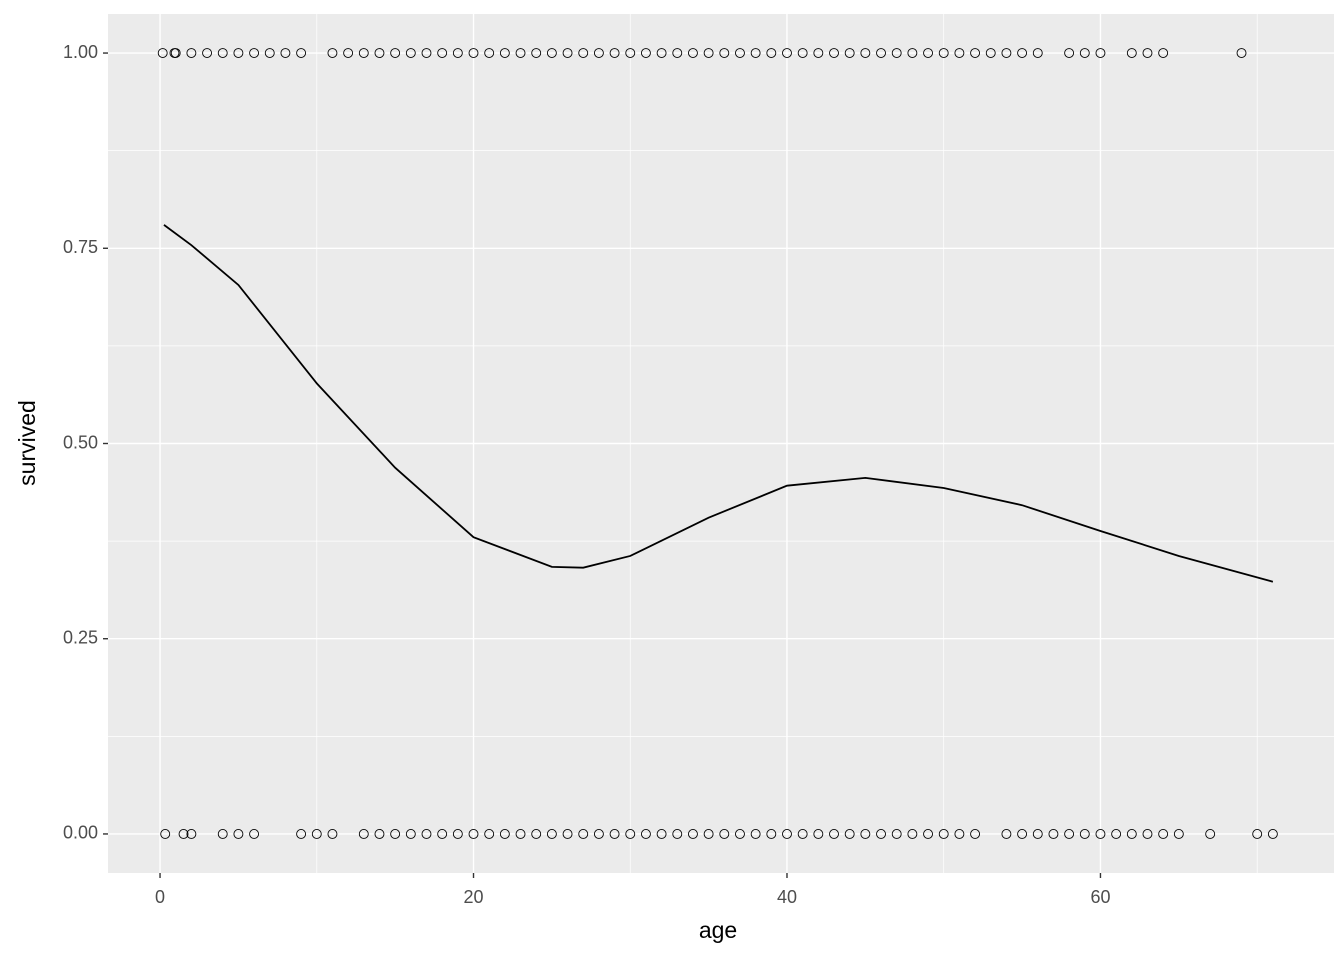 This screenshot has height=960, width=1344. I want to click on y-tick-label: 0.25, so click(80, 637).